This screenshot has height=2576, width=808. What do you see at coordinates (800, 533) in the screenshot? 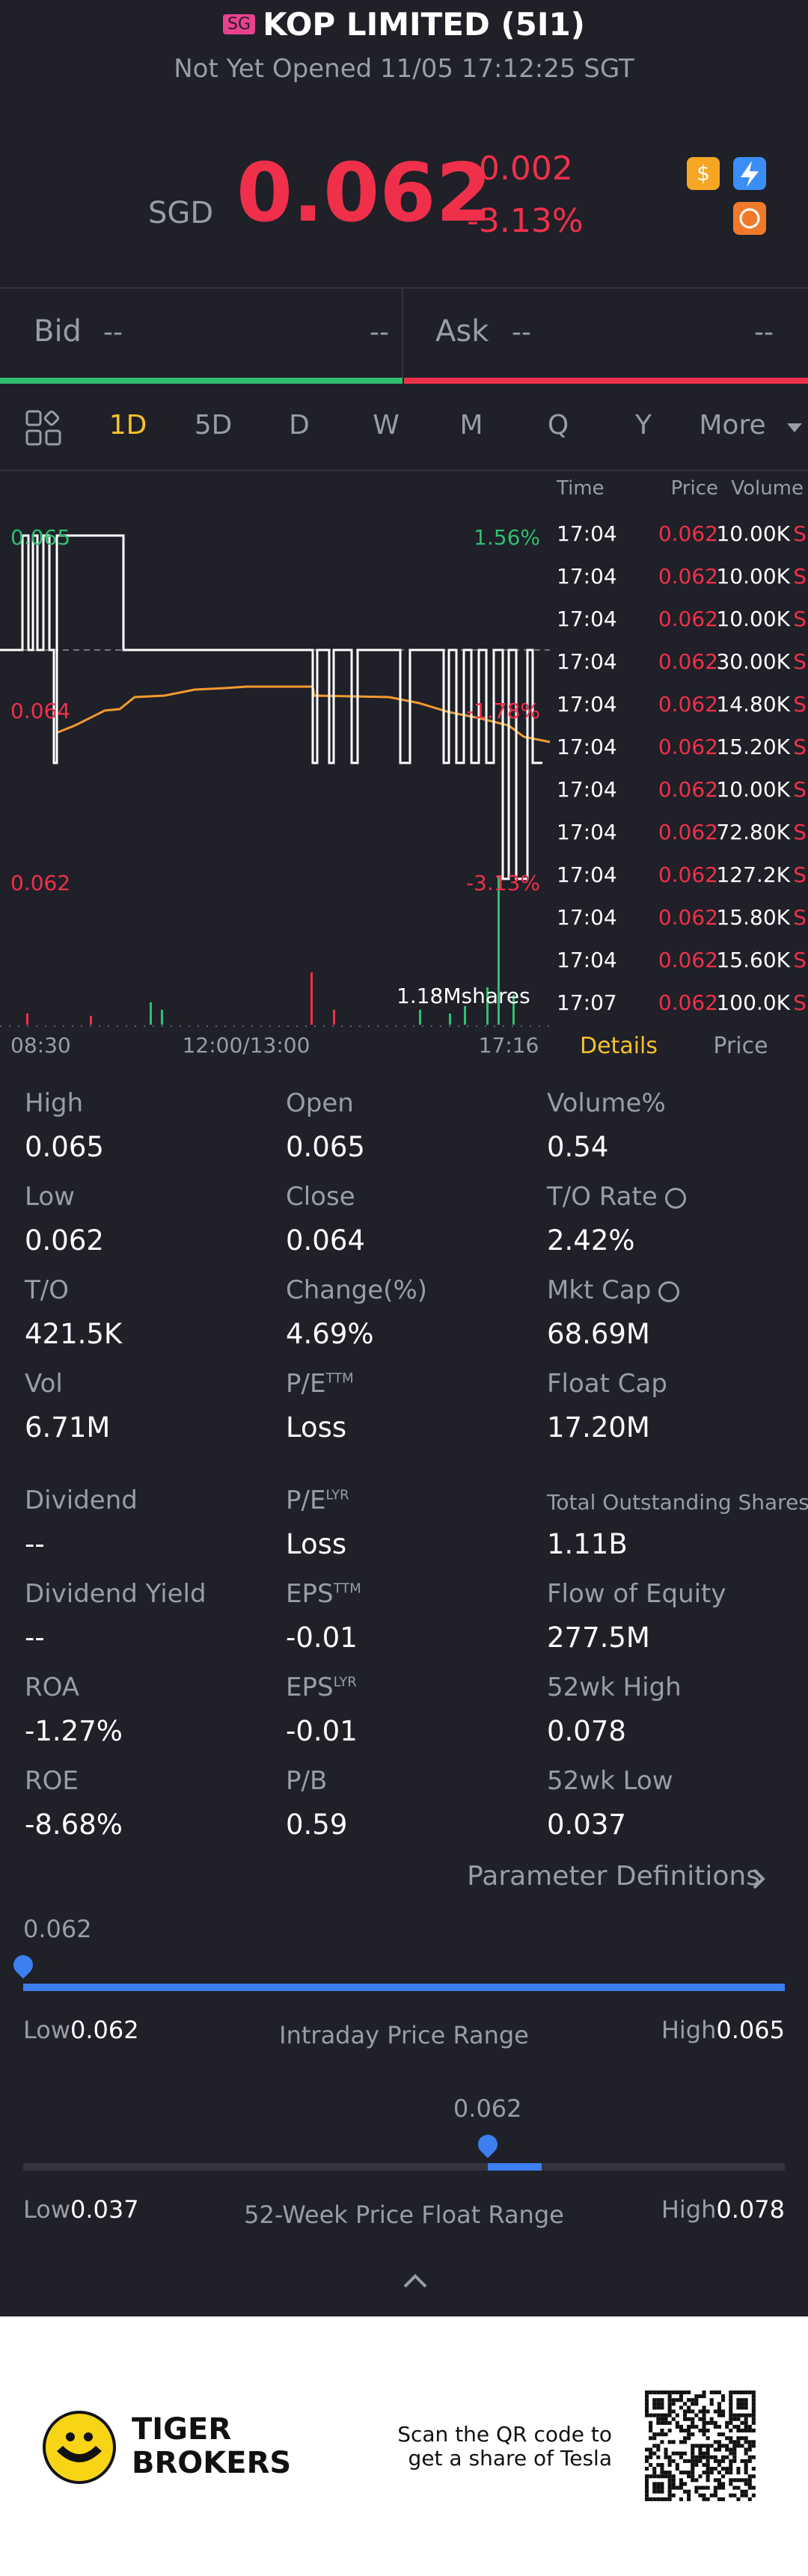
I see `trade-side: S` at bounding box center [800, 533].